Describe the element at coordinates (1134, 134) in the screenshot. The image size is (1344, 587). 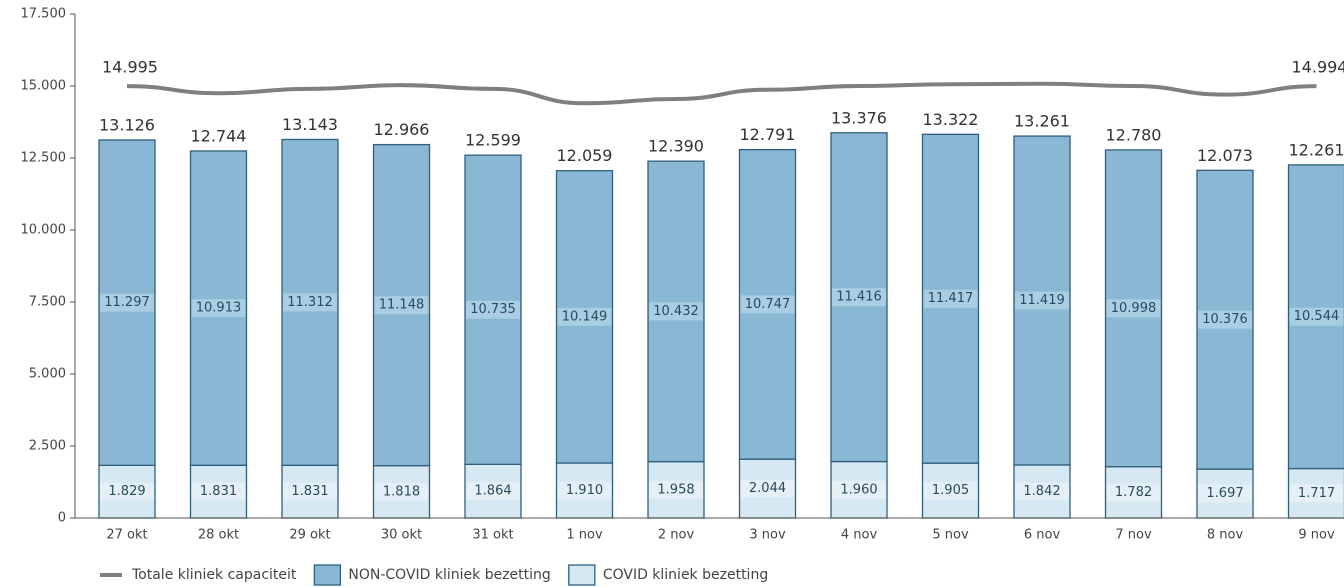
I see `total-label: 12.780` at that location.